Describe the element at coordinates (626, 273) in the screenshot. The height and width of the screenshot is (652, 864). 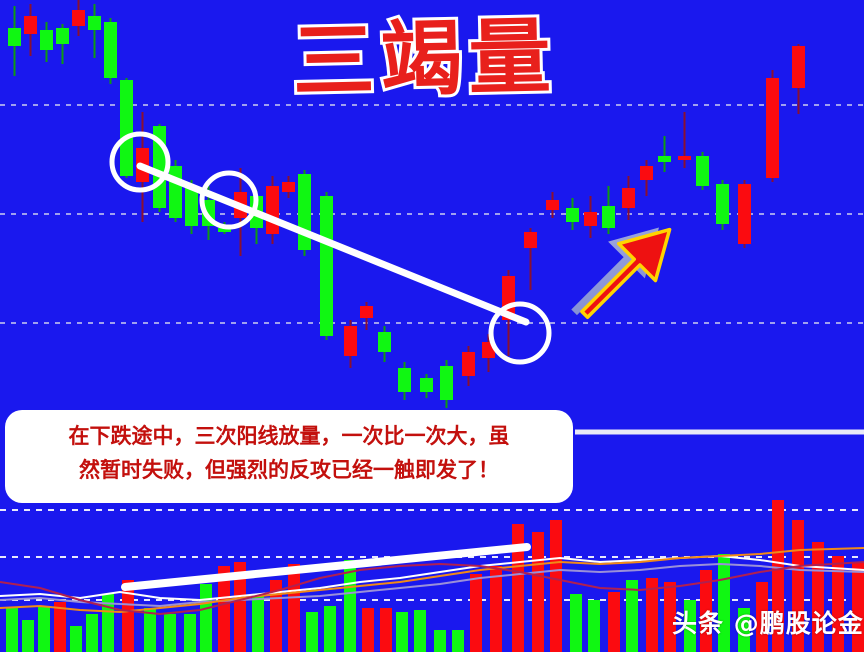
I see `arrow-body` at that location.